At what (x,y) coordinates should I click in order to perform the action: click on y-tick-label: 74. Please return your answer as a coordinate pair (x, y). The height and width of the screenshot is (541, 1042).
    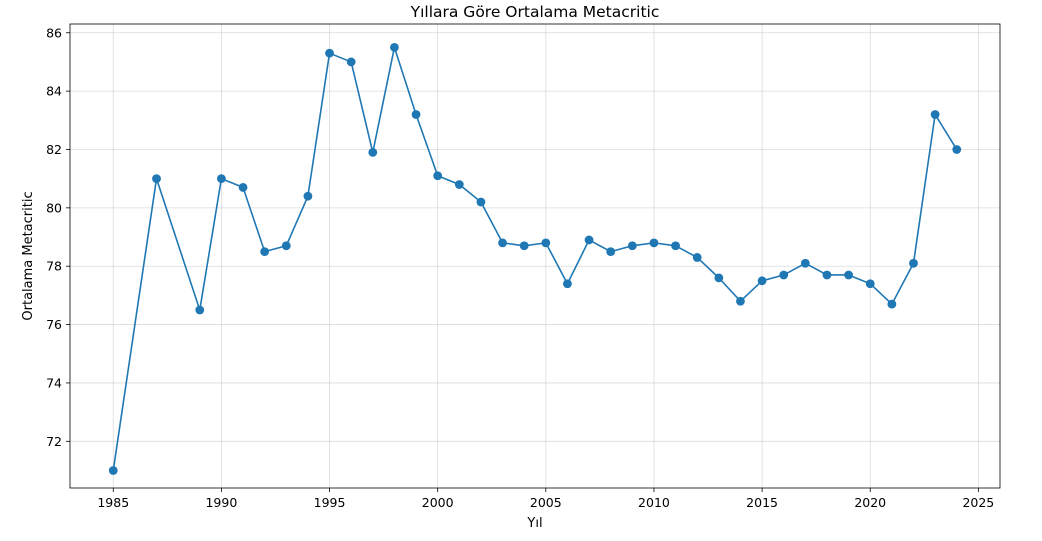
    Looking at the image, I should click on (54, 382).